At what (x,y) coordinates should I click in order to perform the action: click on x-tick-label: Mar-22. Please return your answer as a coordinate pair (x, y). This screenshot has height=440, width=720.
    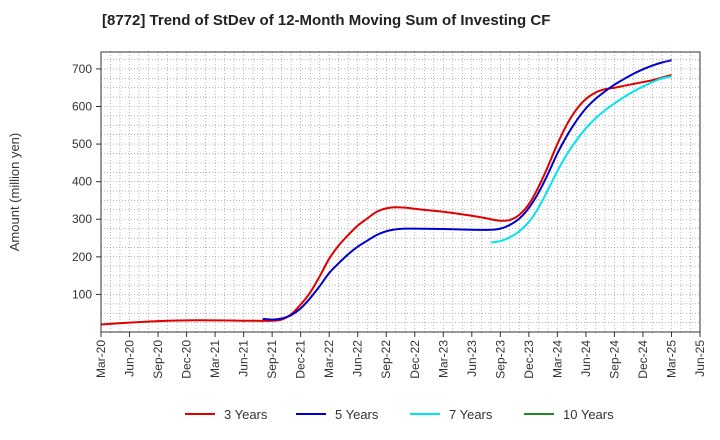
    Looking at the image, I should click on (329, 359).